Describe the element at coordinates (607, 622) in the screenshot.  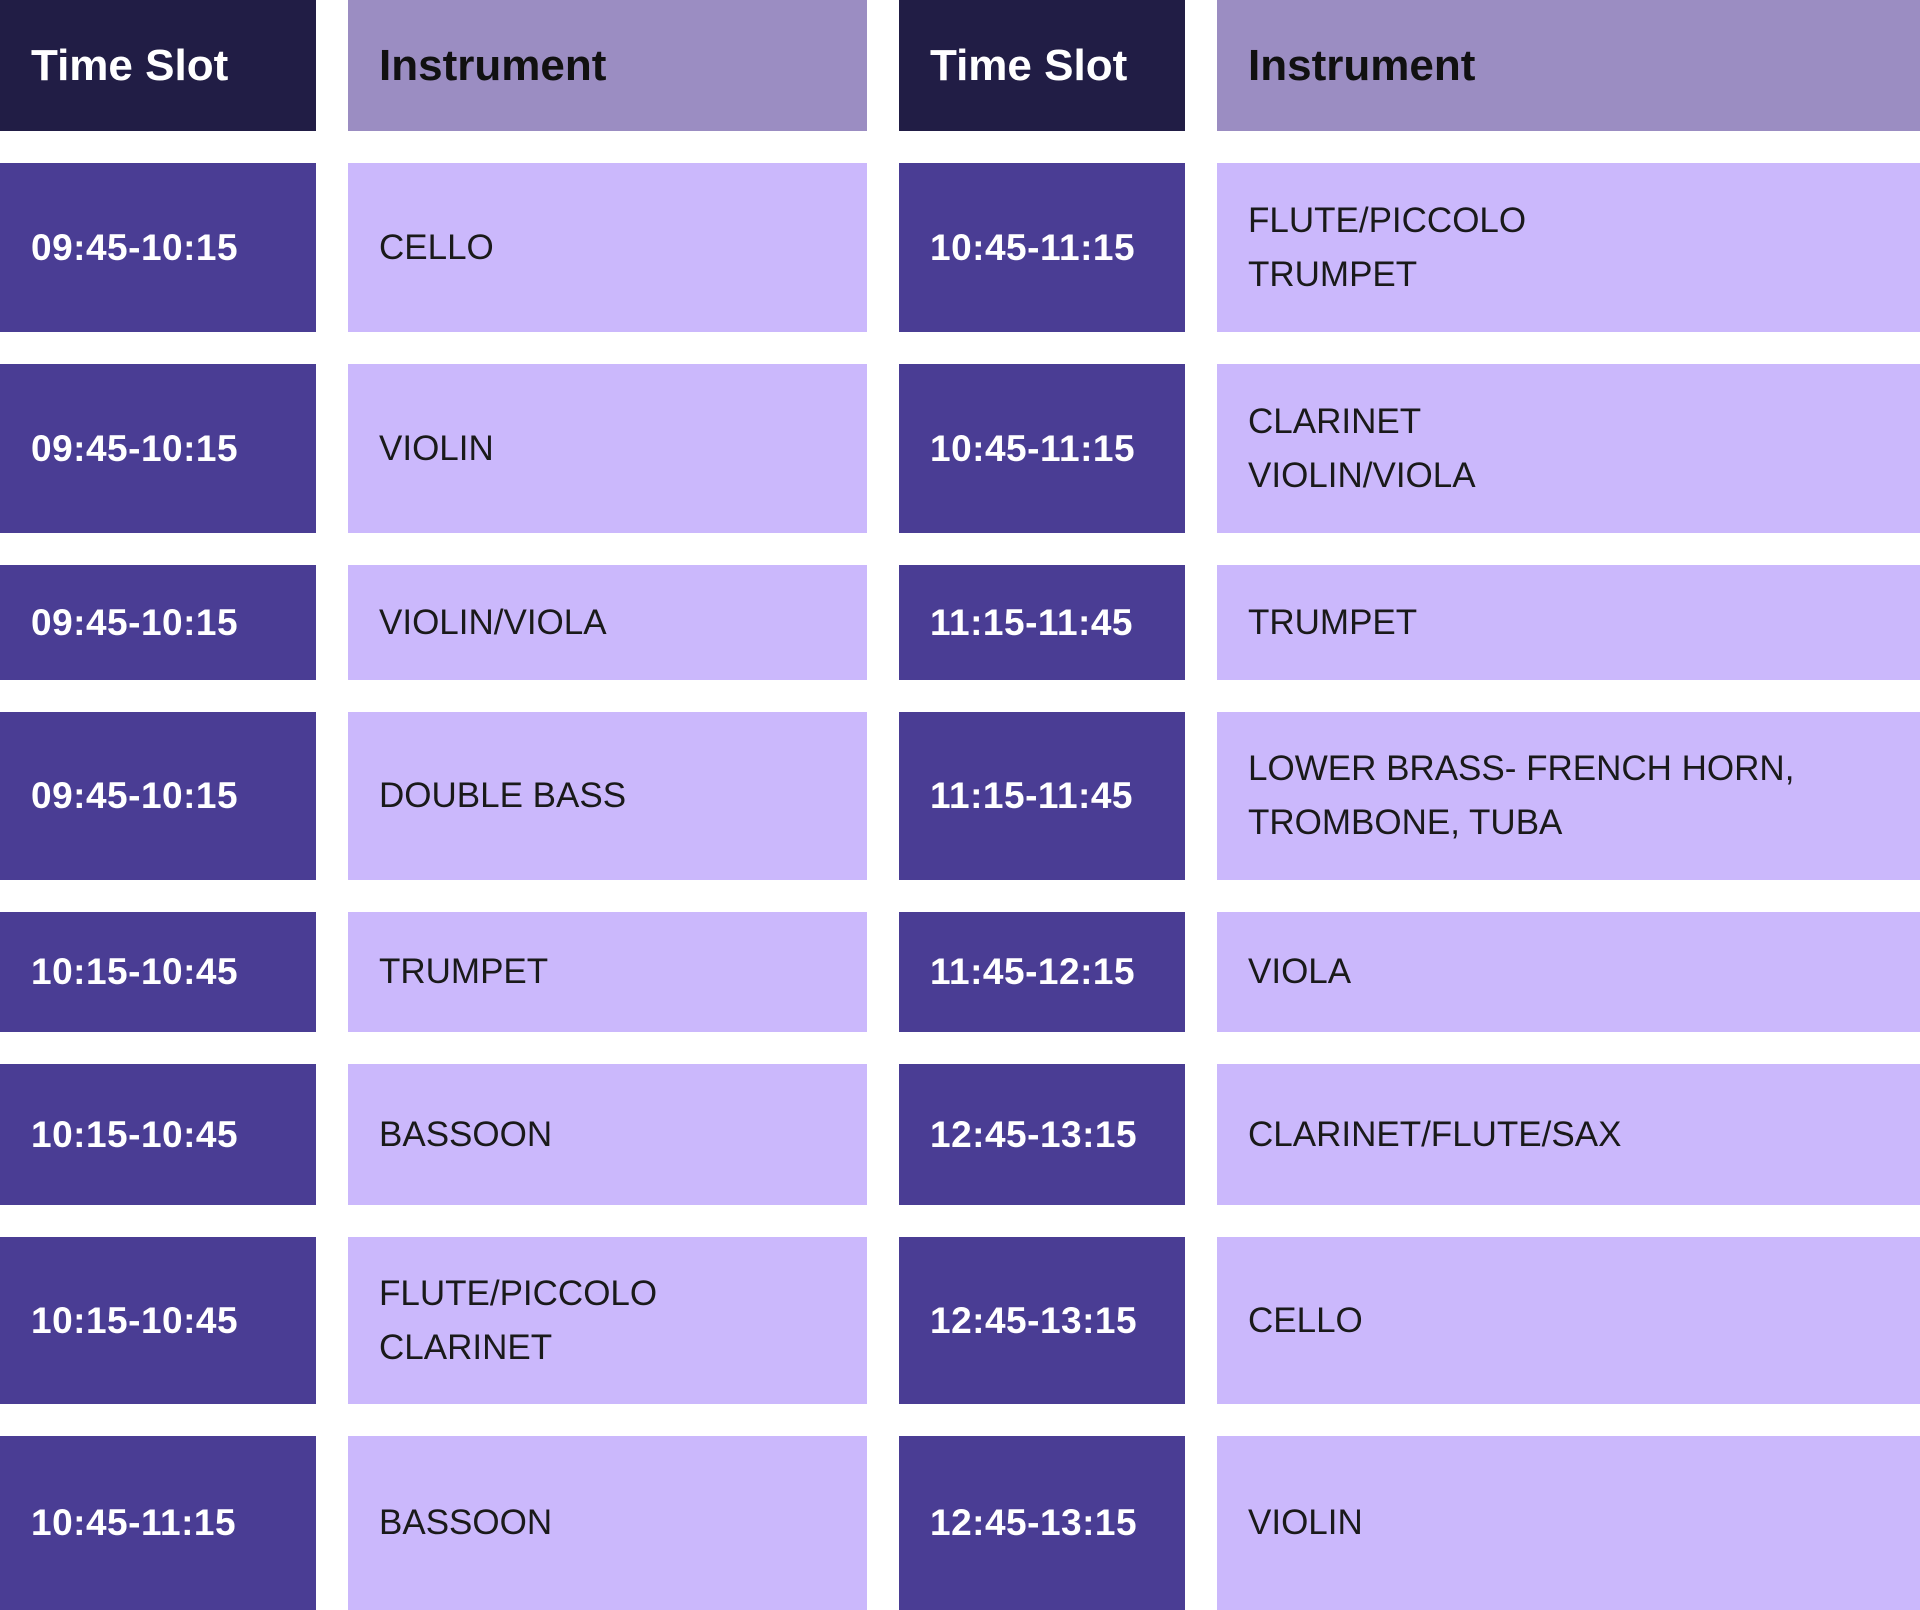
I see `instrument-cell: VIOLIN/VIOLA` at that location.